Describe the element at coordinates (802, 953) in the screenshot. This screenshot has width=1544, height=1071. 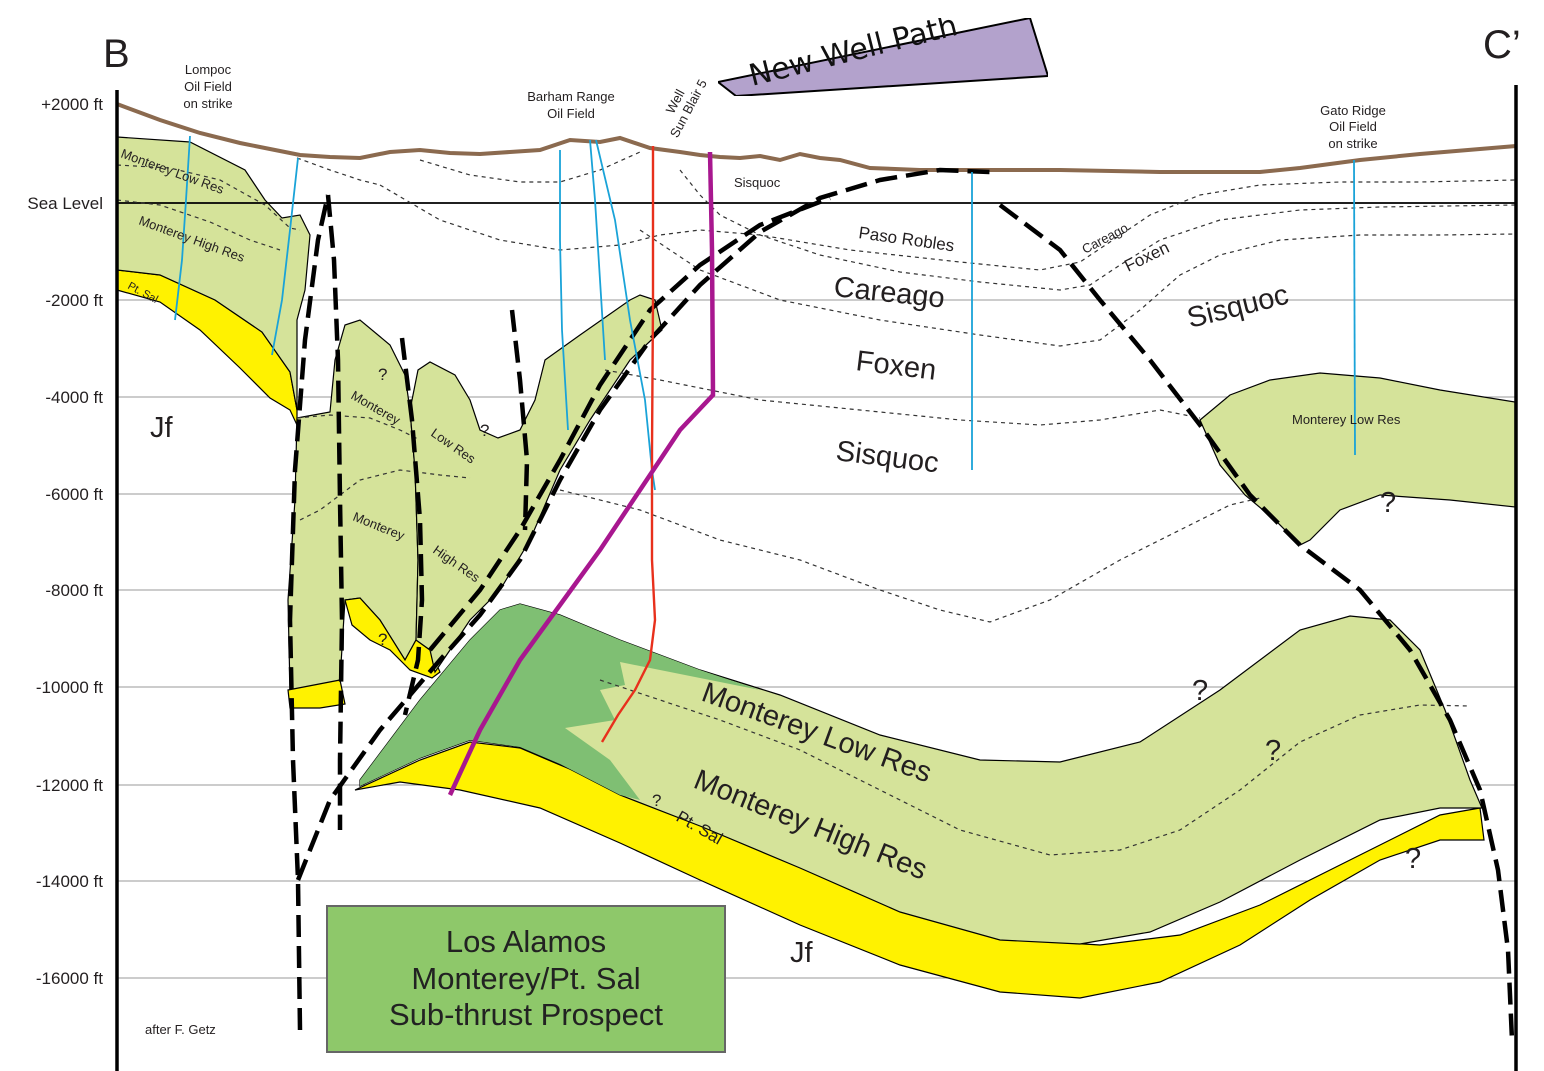
I see `label-jf-bottom: Jf` at that location.